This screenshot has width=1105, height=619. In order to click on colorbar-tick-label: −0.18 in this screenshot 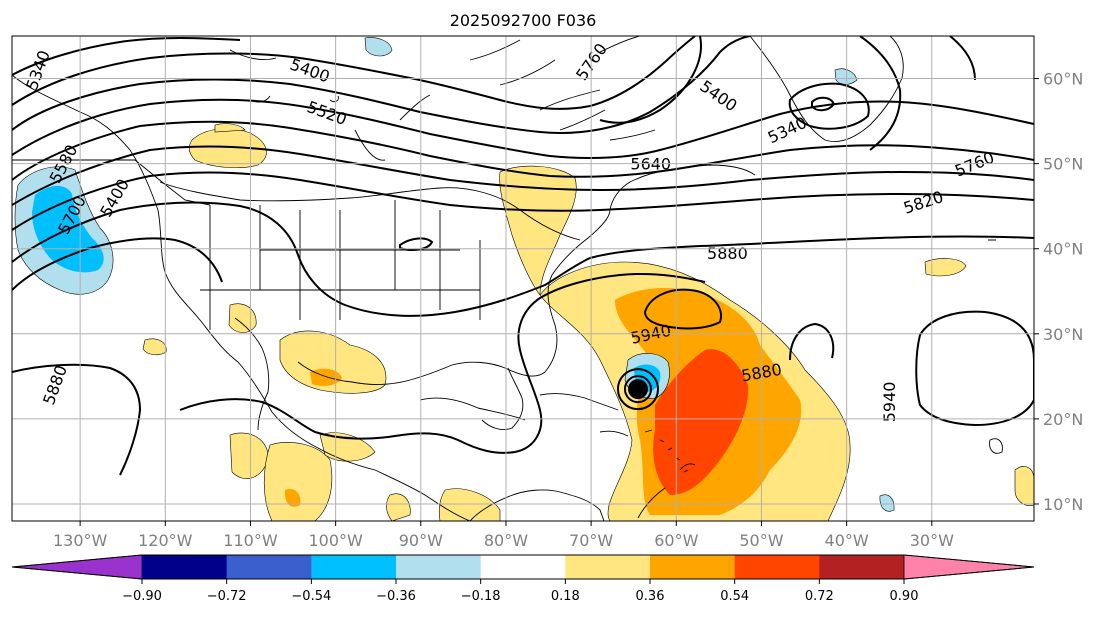, I will do `click(481, 596)`.